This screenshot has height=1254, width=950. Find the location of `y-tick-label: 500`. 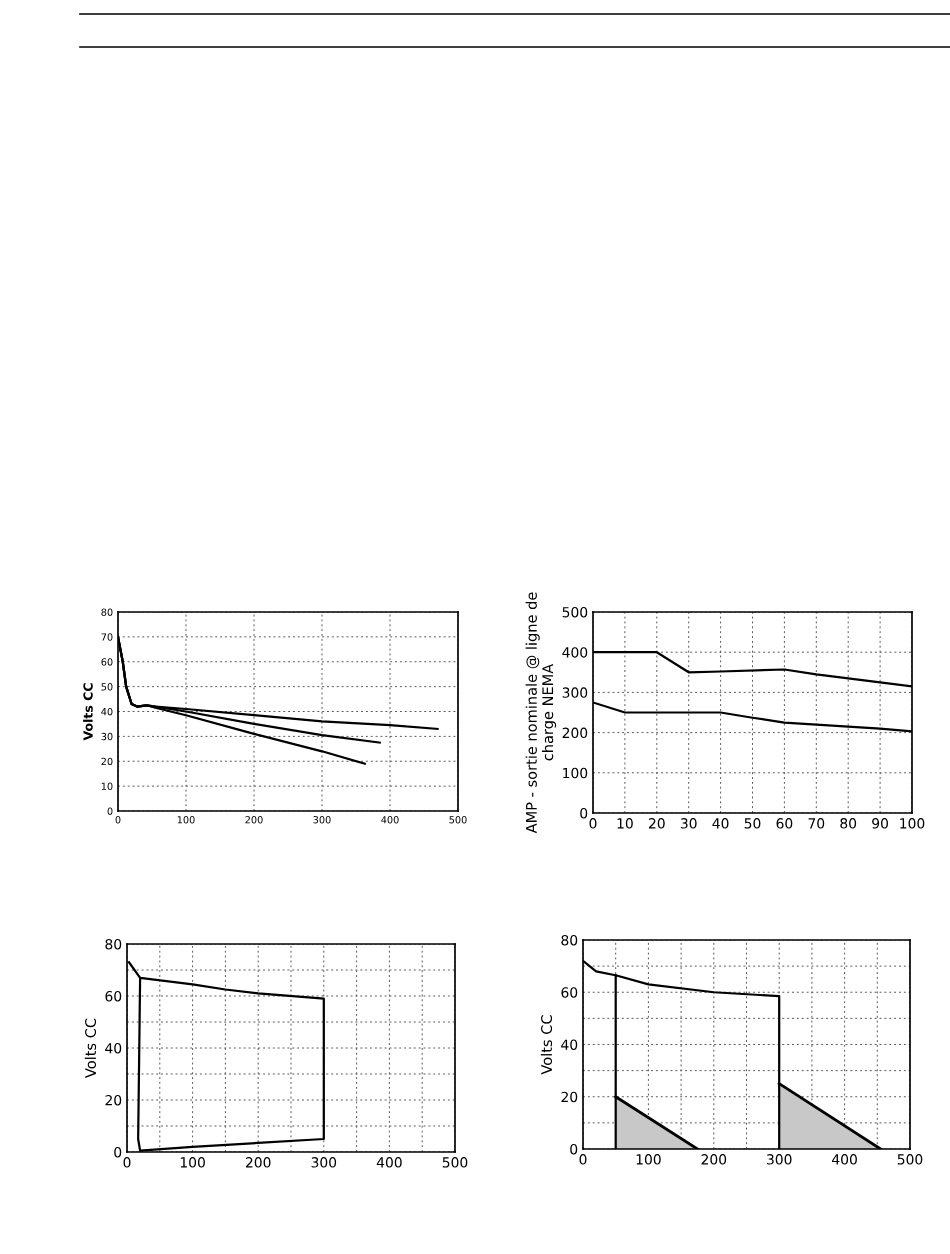

y-tick-label: 500 is located at coordinates (575, 612).